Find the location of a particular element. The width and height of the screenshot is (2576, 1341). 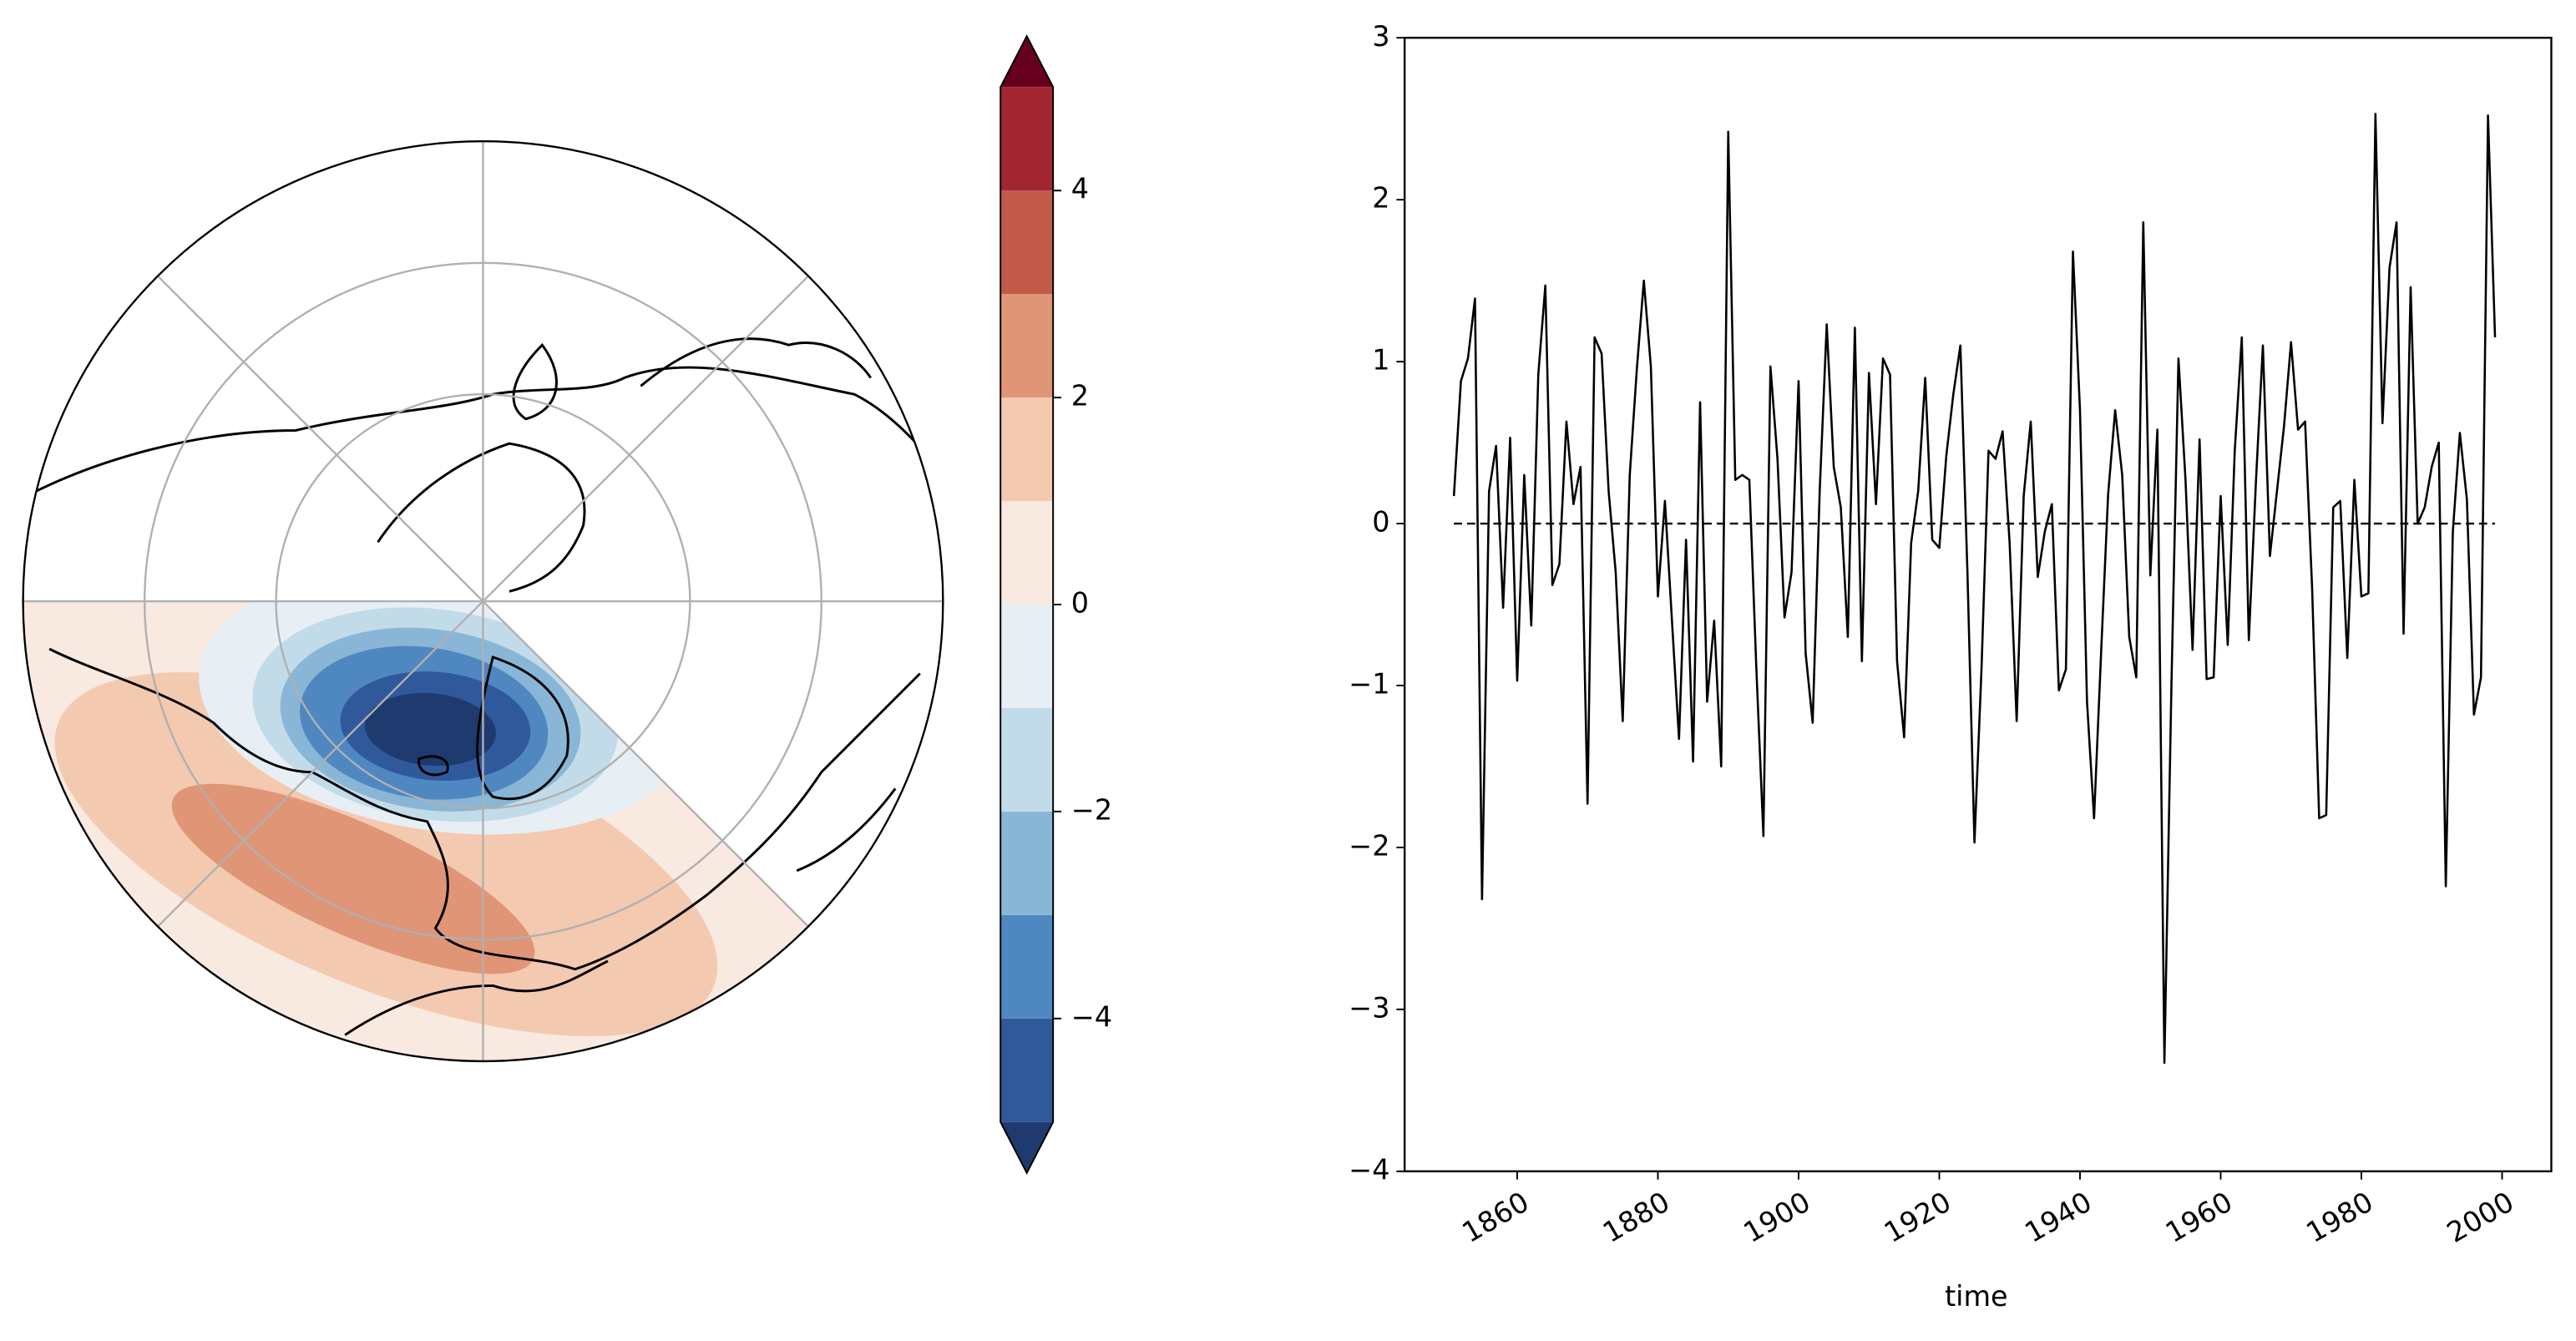

y-tick-label: −3 is located at coordinates (1369, 1007).